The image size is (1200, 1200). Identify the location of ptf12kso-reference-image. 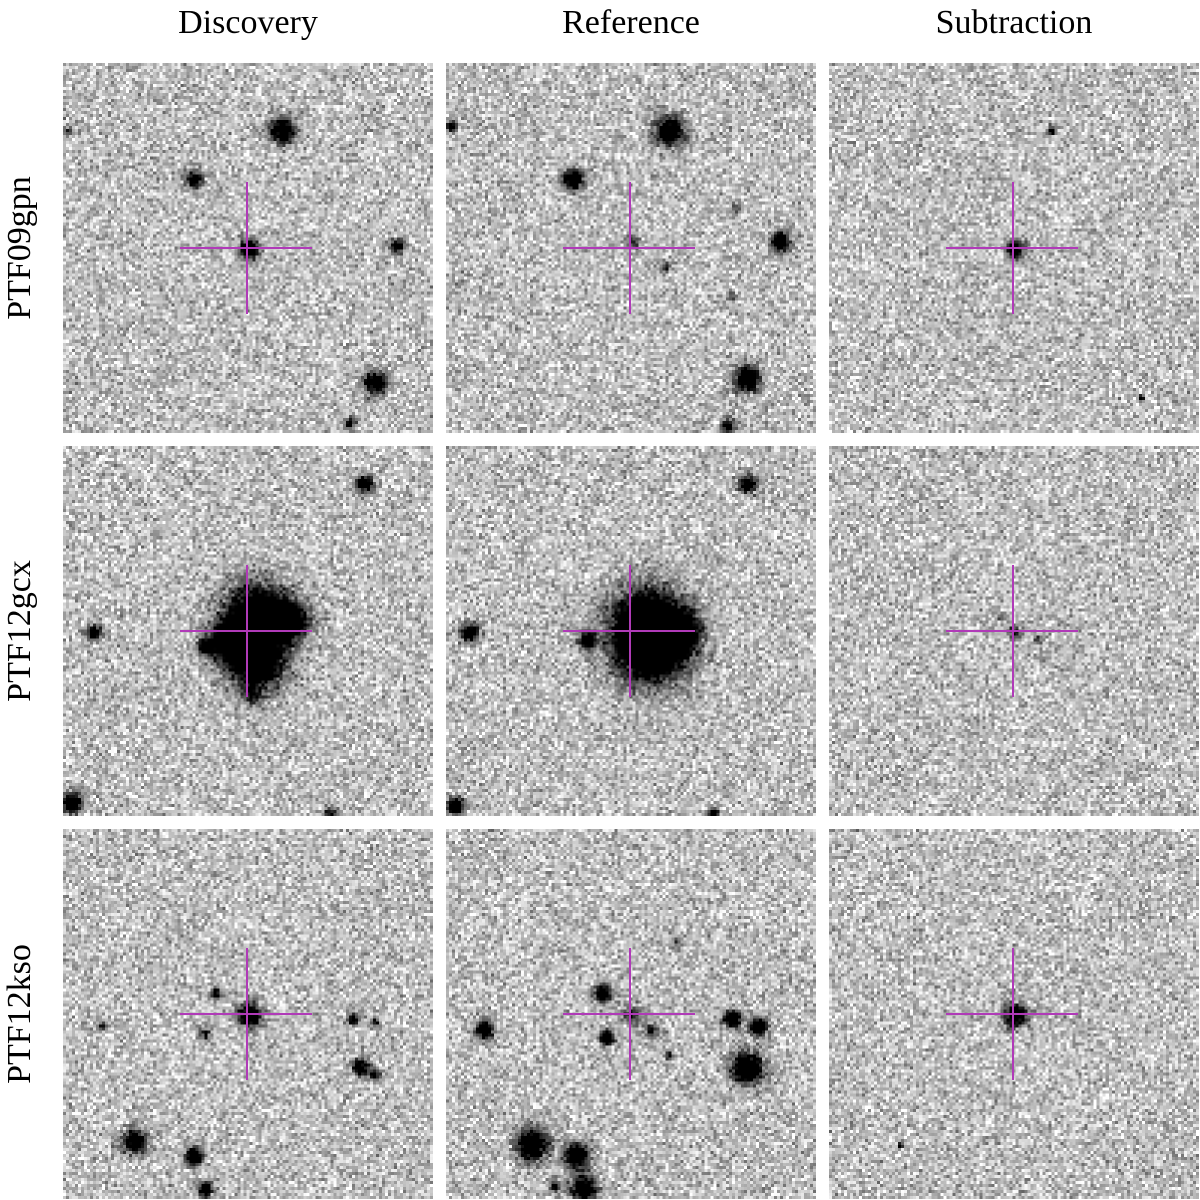
(631, 1014).